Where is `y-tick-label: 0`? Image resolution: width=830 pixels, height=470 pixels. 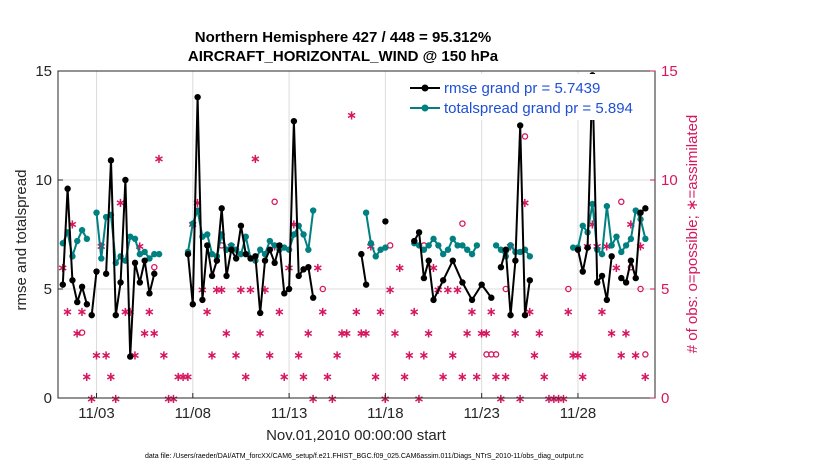 y-tick-label: 0 is located at coordinates (48, 398).